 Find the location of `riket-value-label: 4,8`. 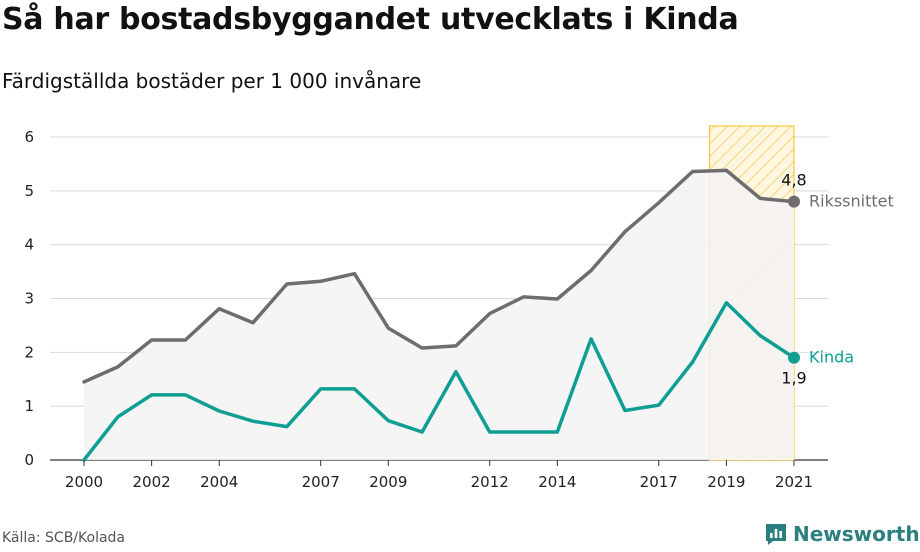

riket-value-label: 4,8 is located at coordinates (793, 180).